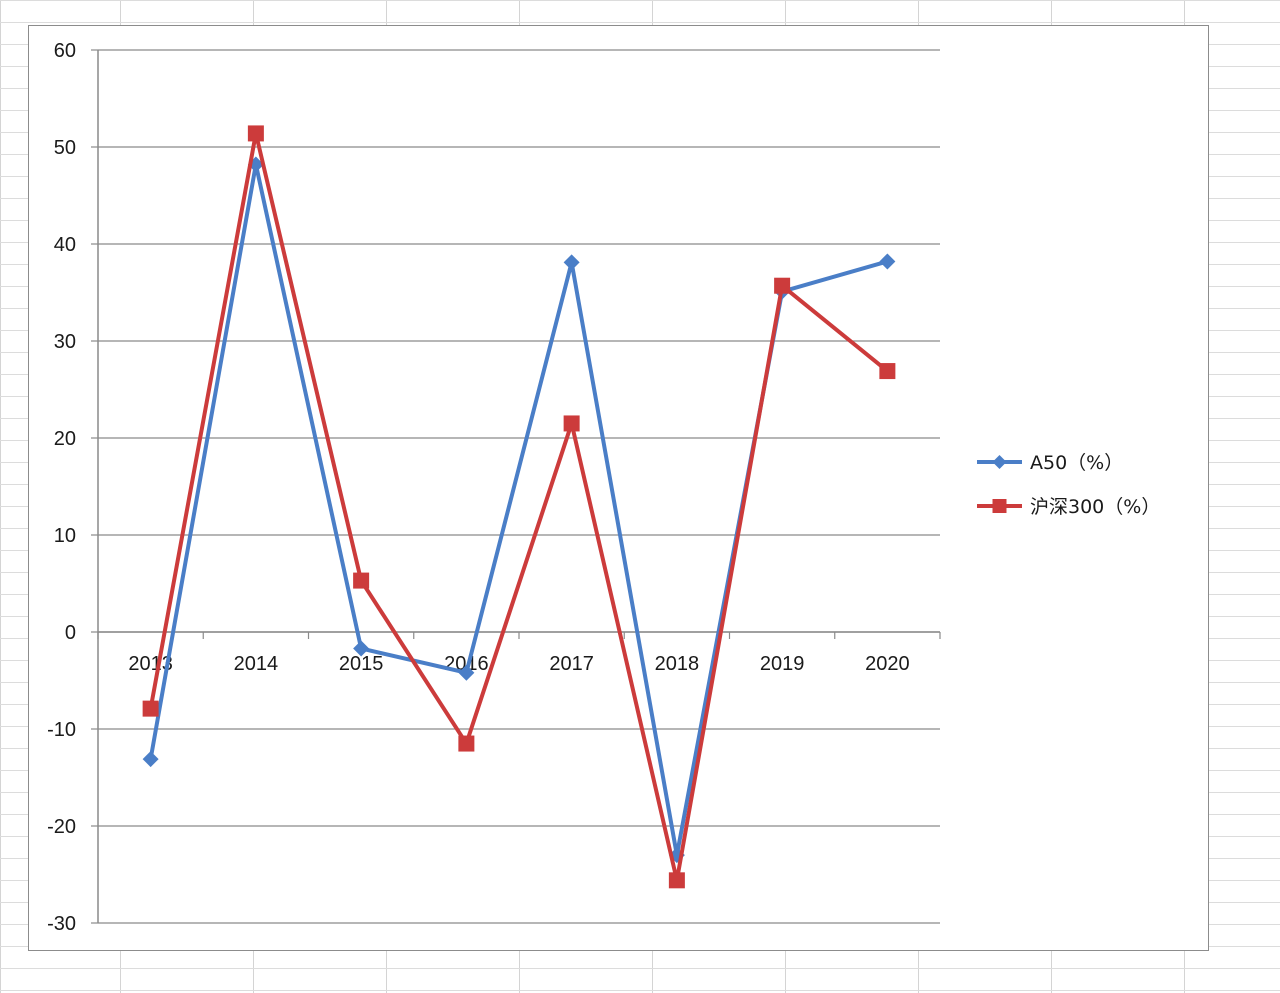  I want to click on y-tick-label: 60, so click(65, 51).